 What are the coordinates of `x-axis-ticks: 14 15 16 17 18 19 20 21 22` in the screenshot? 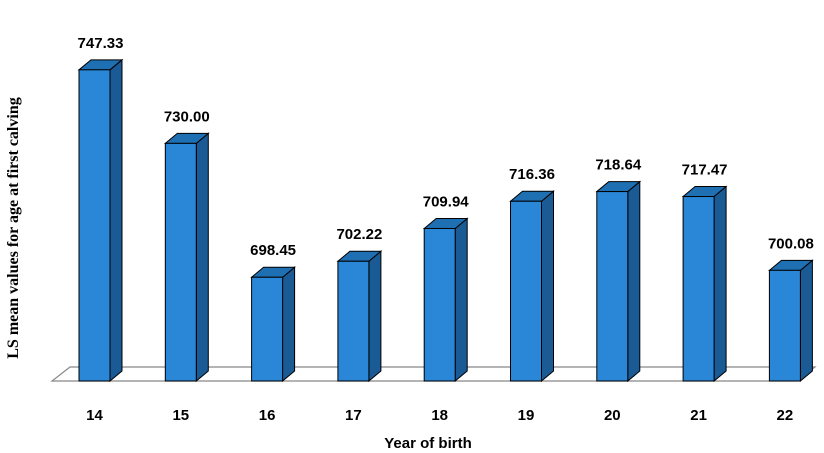 It's located at (439, 415).